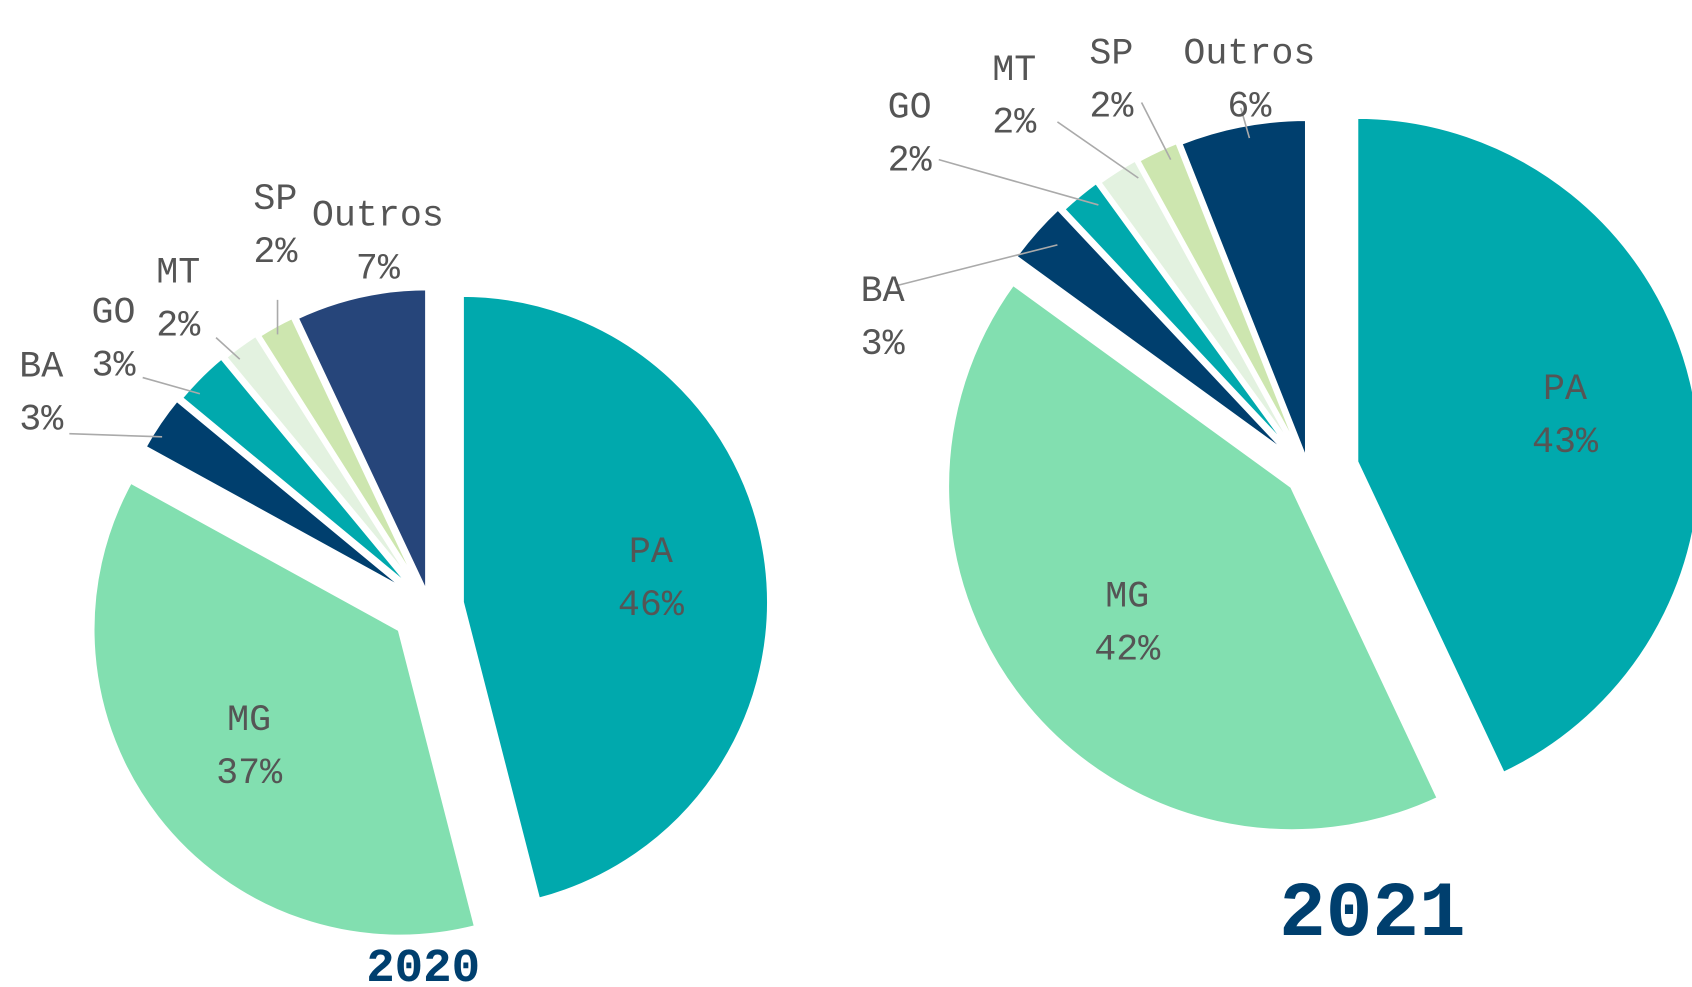  What do you see at coordinates (651, 606) in the screenshot?
I see `data-label-value: 46%` at bounding box center [651, 606].